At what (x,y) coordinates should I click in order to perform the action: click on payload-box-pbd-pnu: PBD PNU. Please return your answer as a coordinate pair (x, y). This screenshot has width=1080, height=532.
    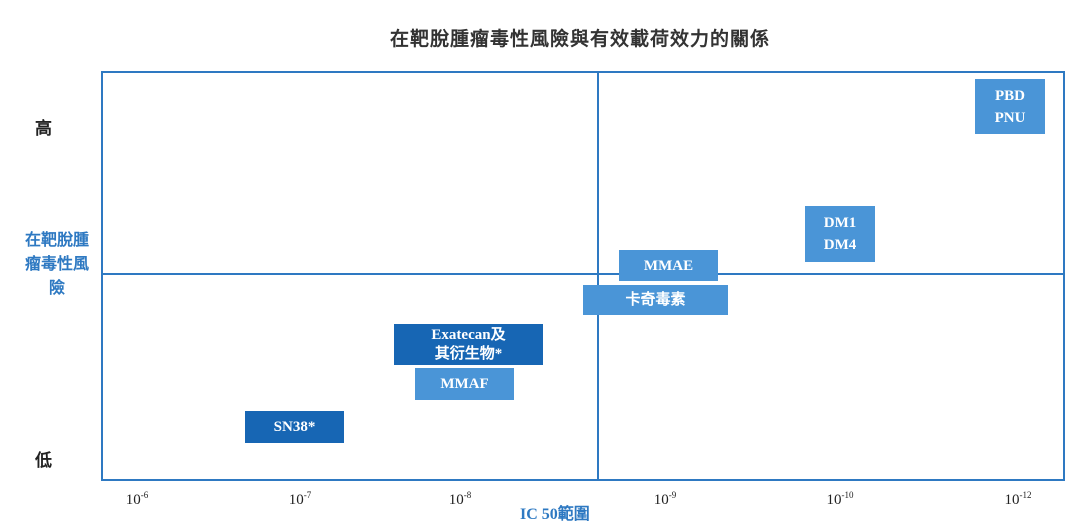
    Looking at the image, I should click on (1010, 106).